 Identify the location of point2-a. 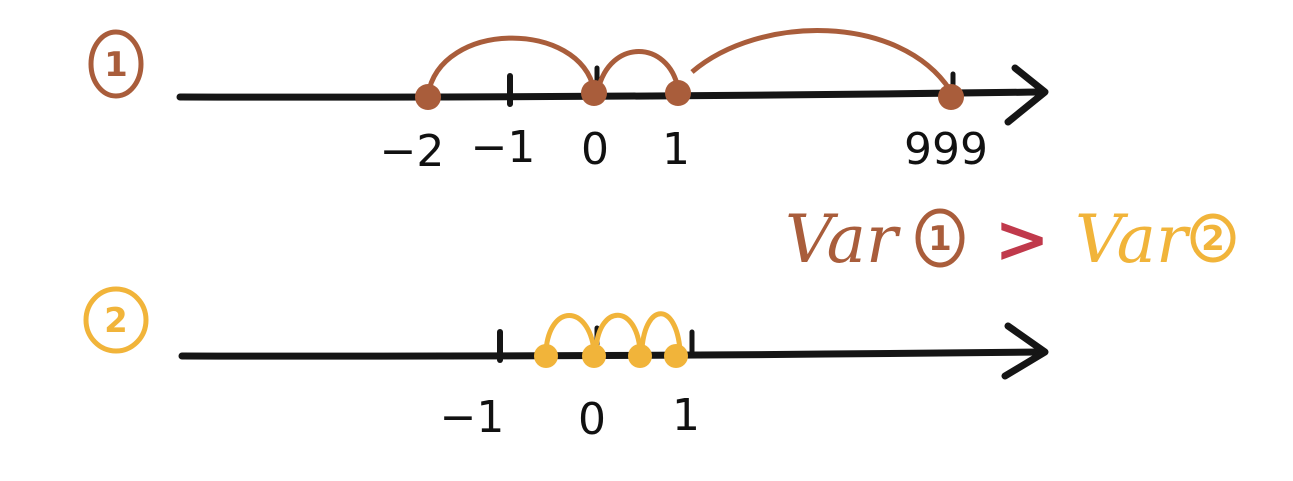
(546, 356).